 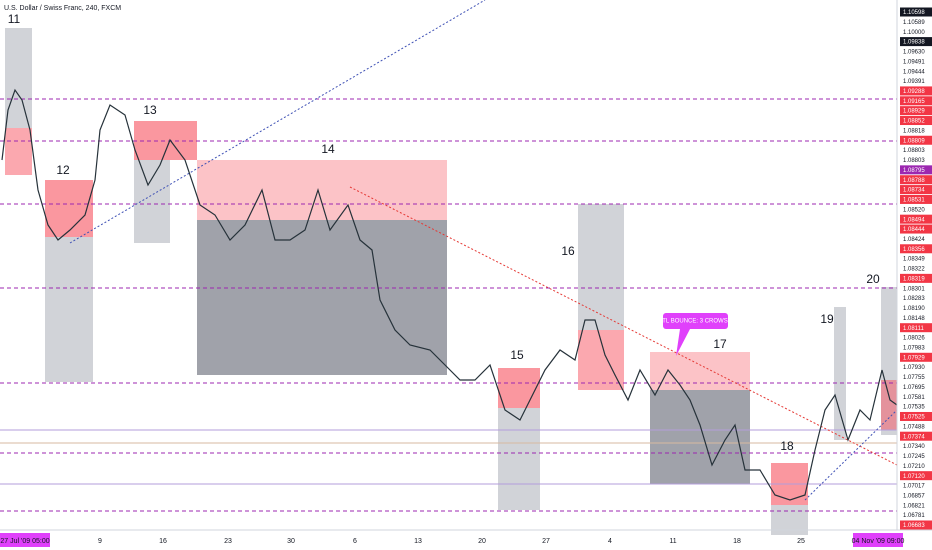 I want to click on price-label: 1.08301, so click(x=914, y=289).